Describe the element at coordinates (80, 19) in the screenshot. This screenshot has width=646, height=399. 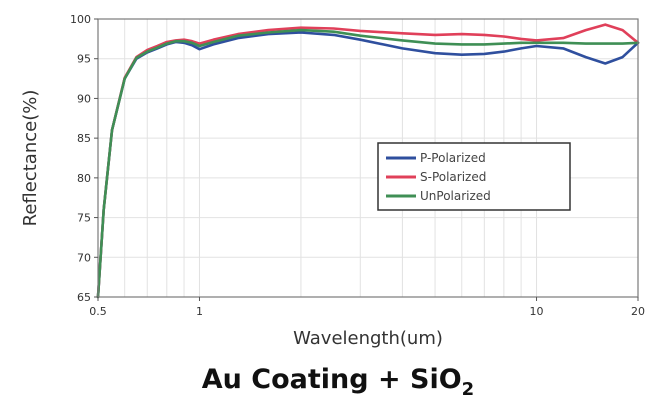
I see `y-tick-label: 100` at that location.